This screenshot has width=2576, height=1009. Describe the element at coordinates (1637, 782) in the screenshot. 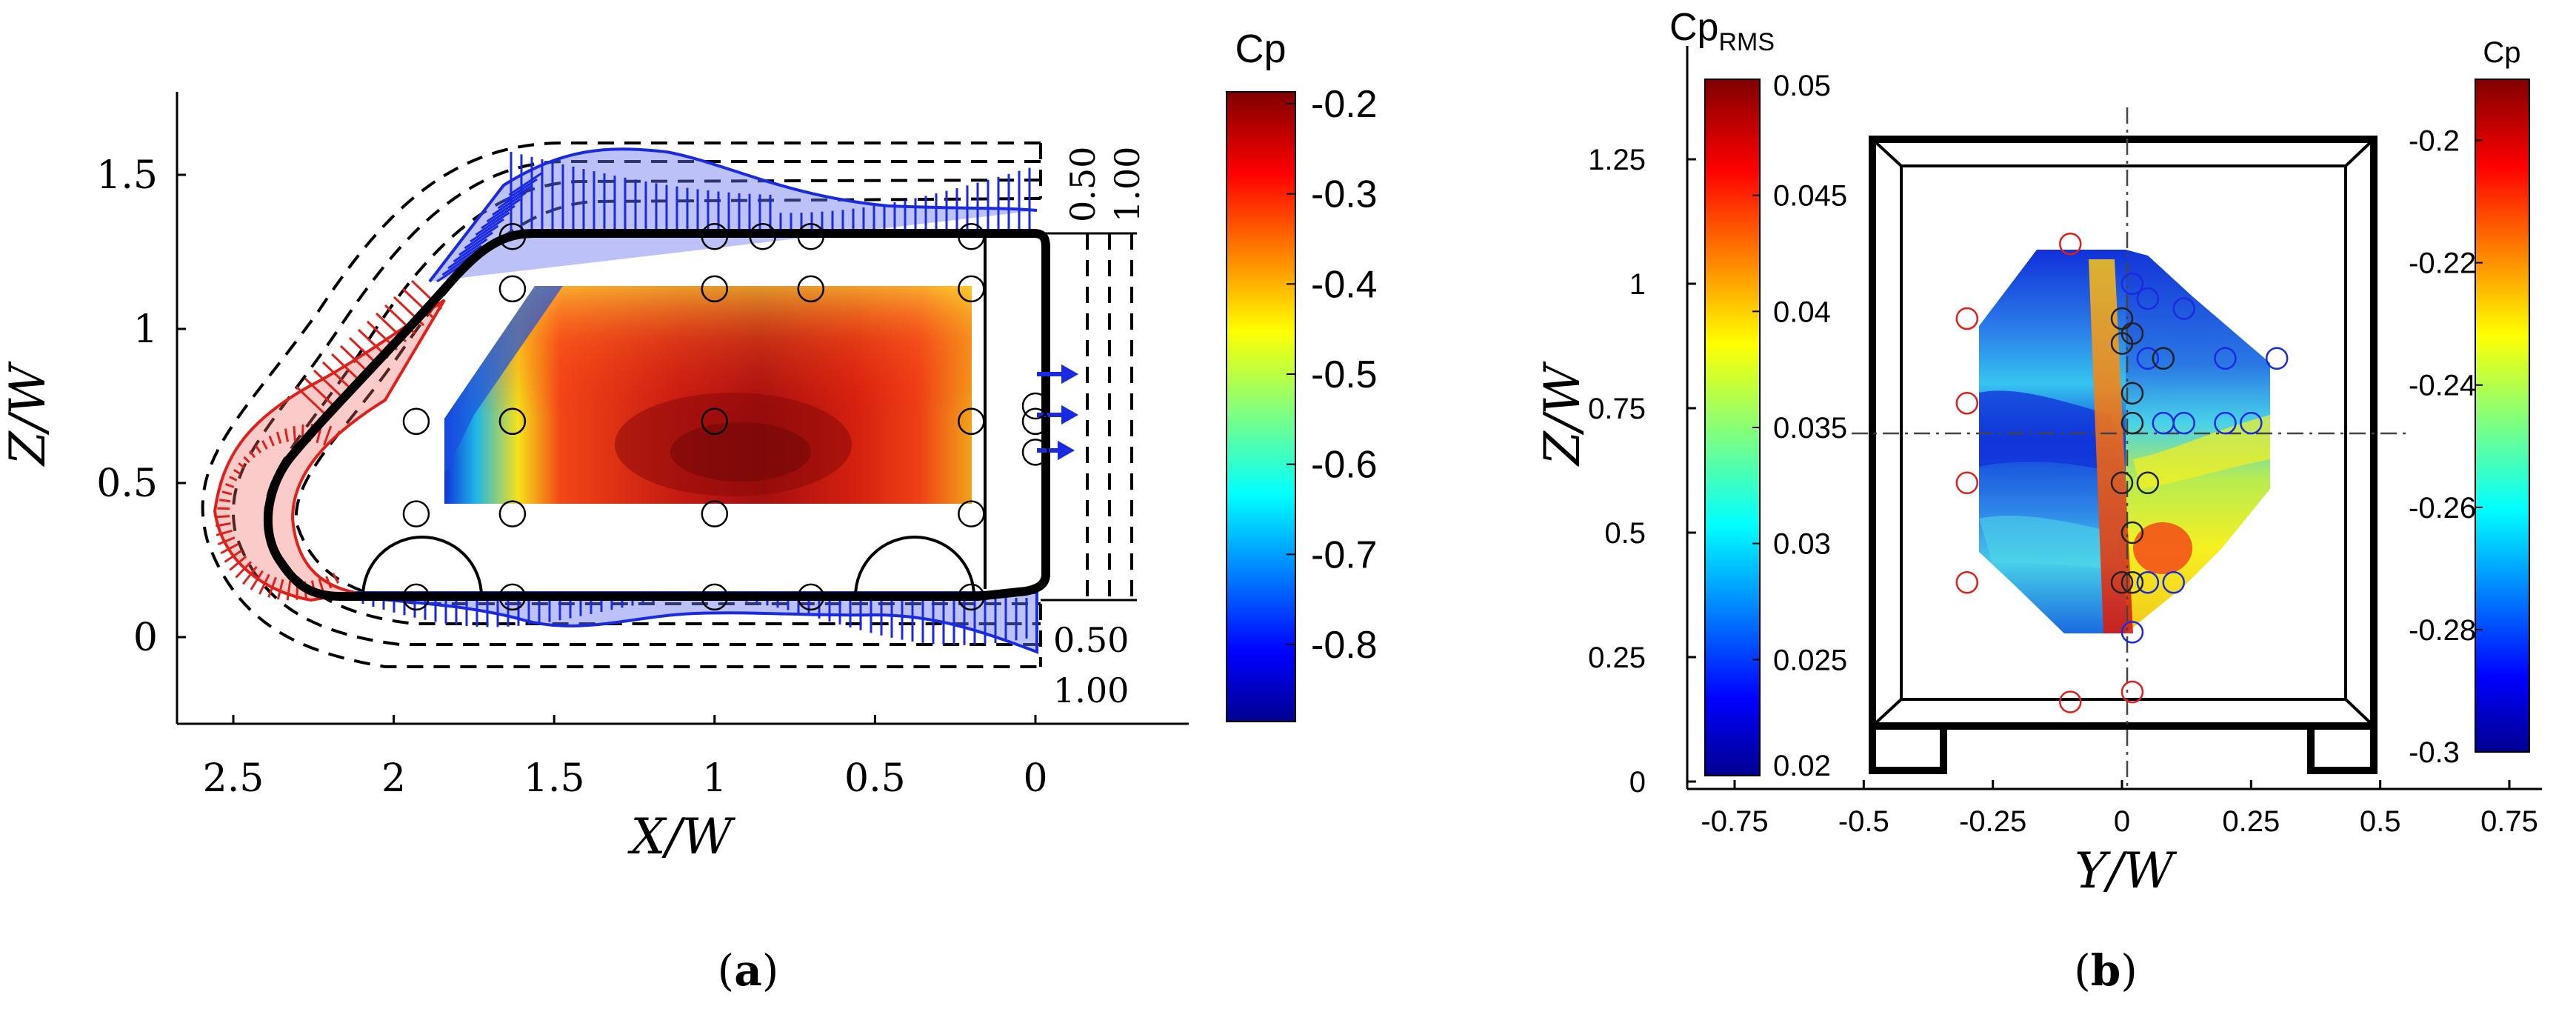

I see `chart-b-ytick-label: 0` at that location.